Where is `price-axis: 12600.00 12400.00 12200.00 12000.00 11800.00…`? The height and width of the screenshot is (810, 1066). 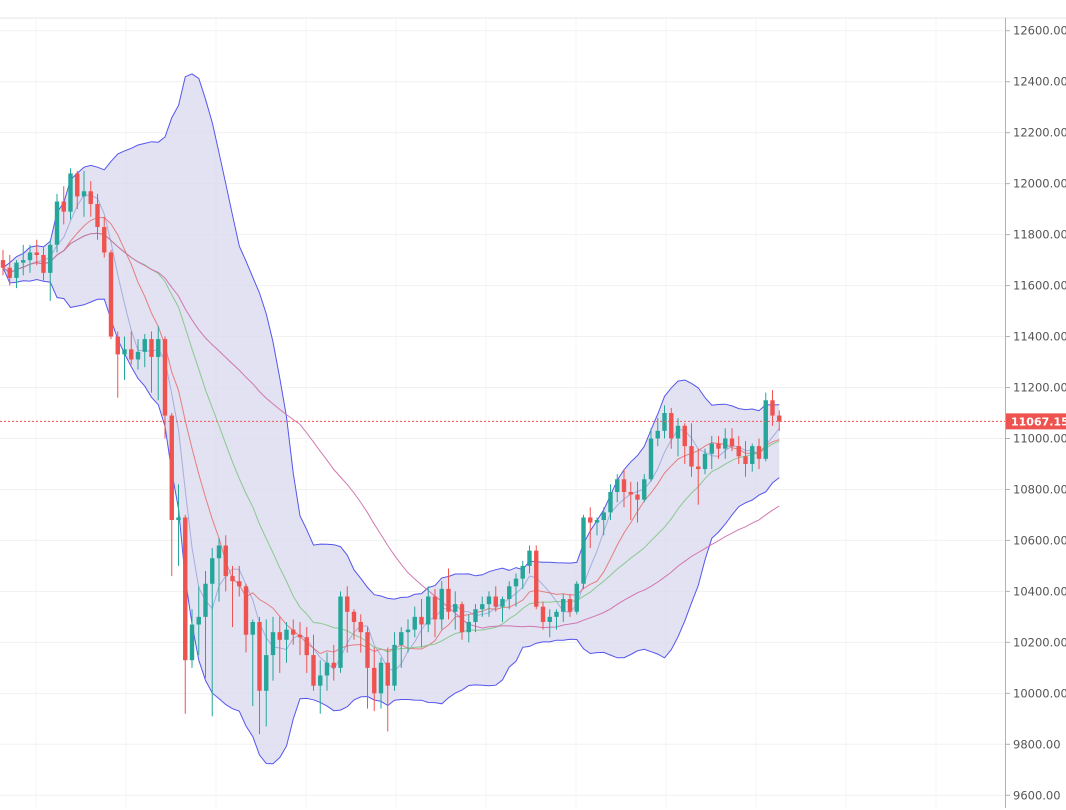 price-axis: 12600.00 12400.00 12200.00 12000.00 11800.00… is located at coordinates (1035, 413).